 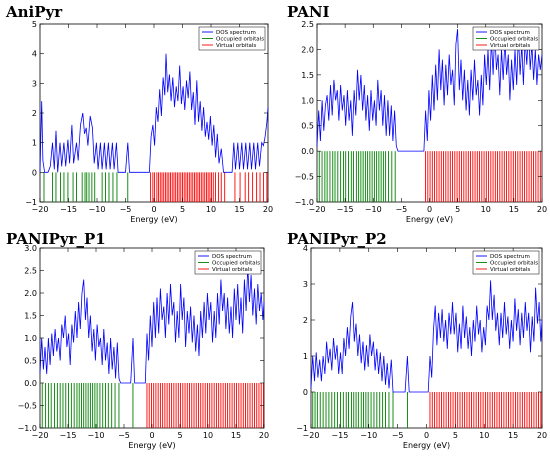 I want to click on panel-title-panipyr-p1: PANIPyr_P1, so click(x=56, y=239).